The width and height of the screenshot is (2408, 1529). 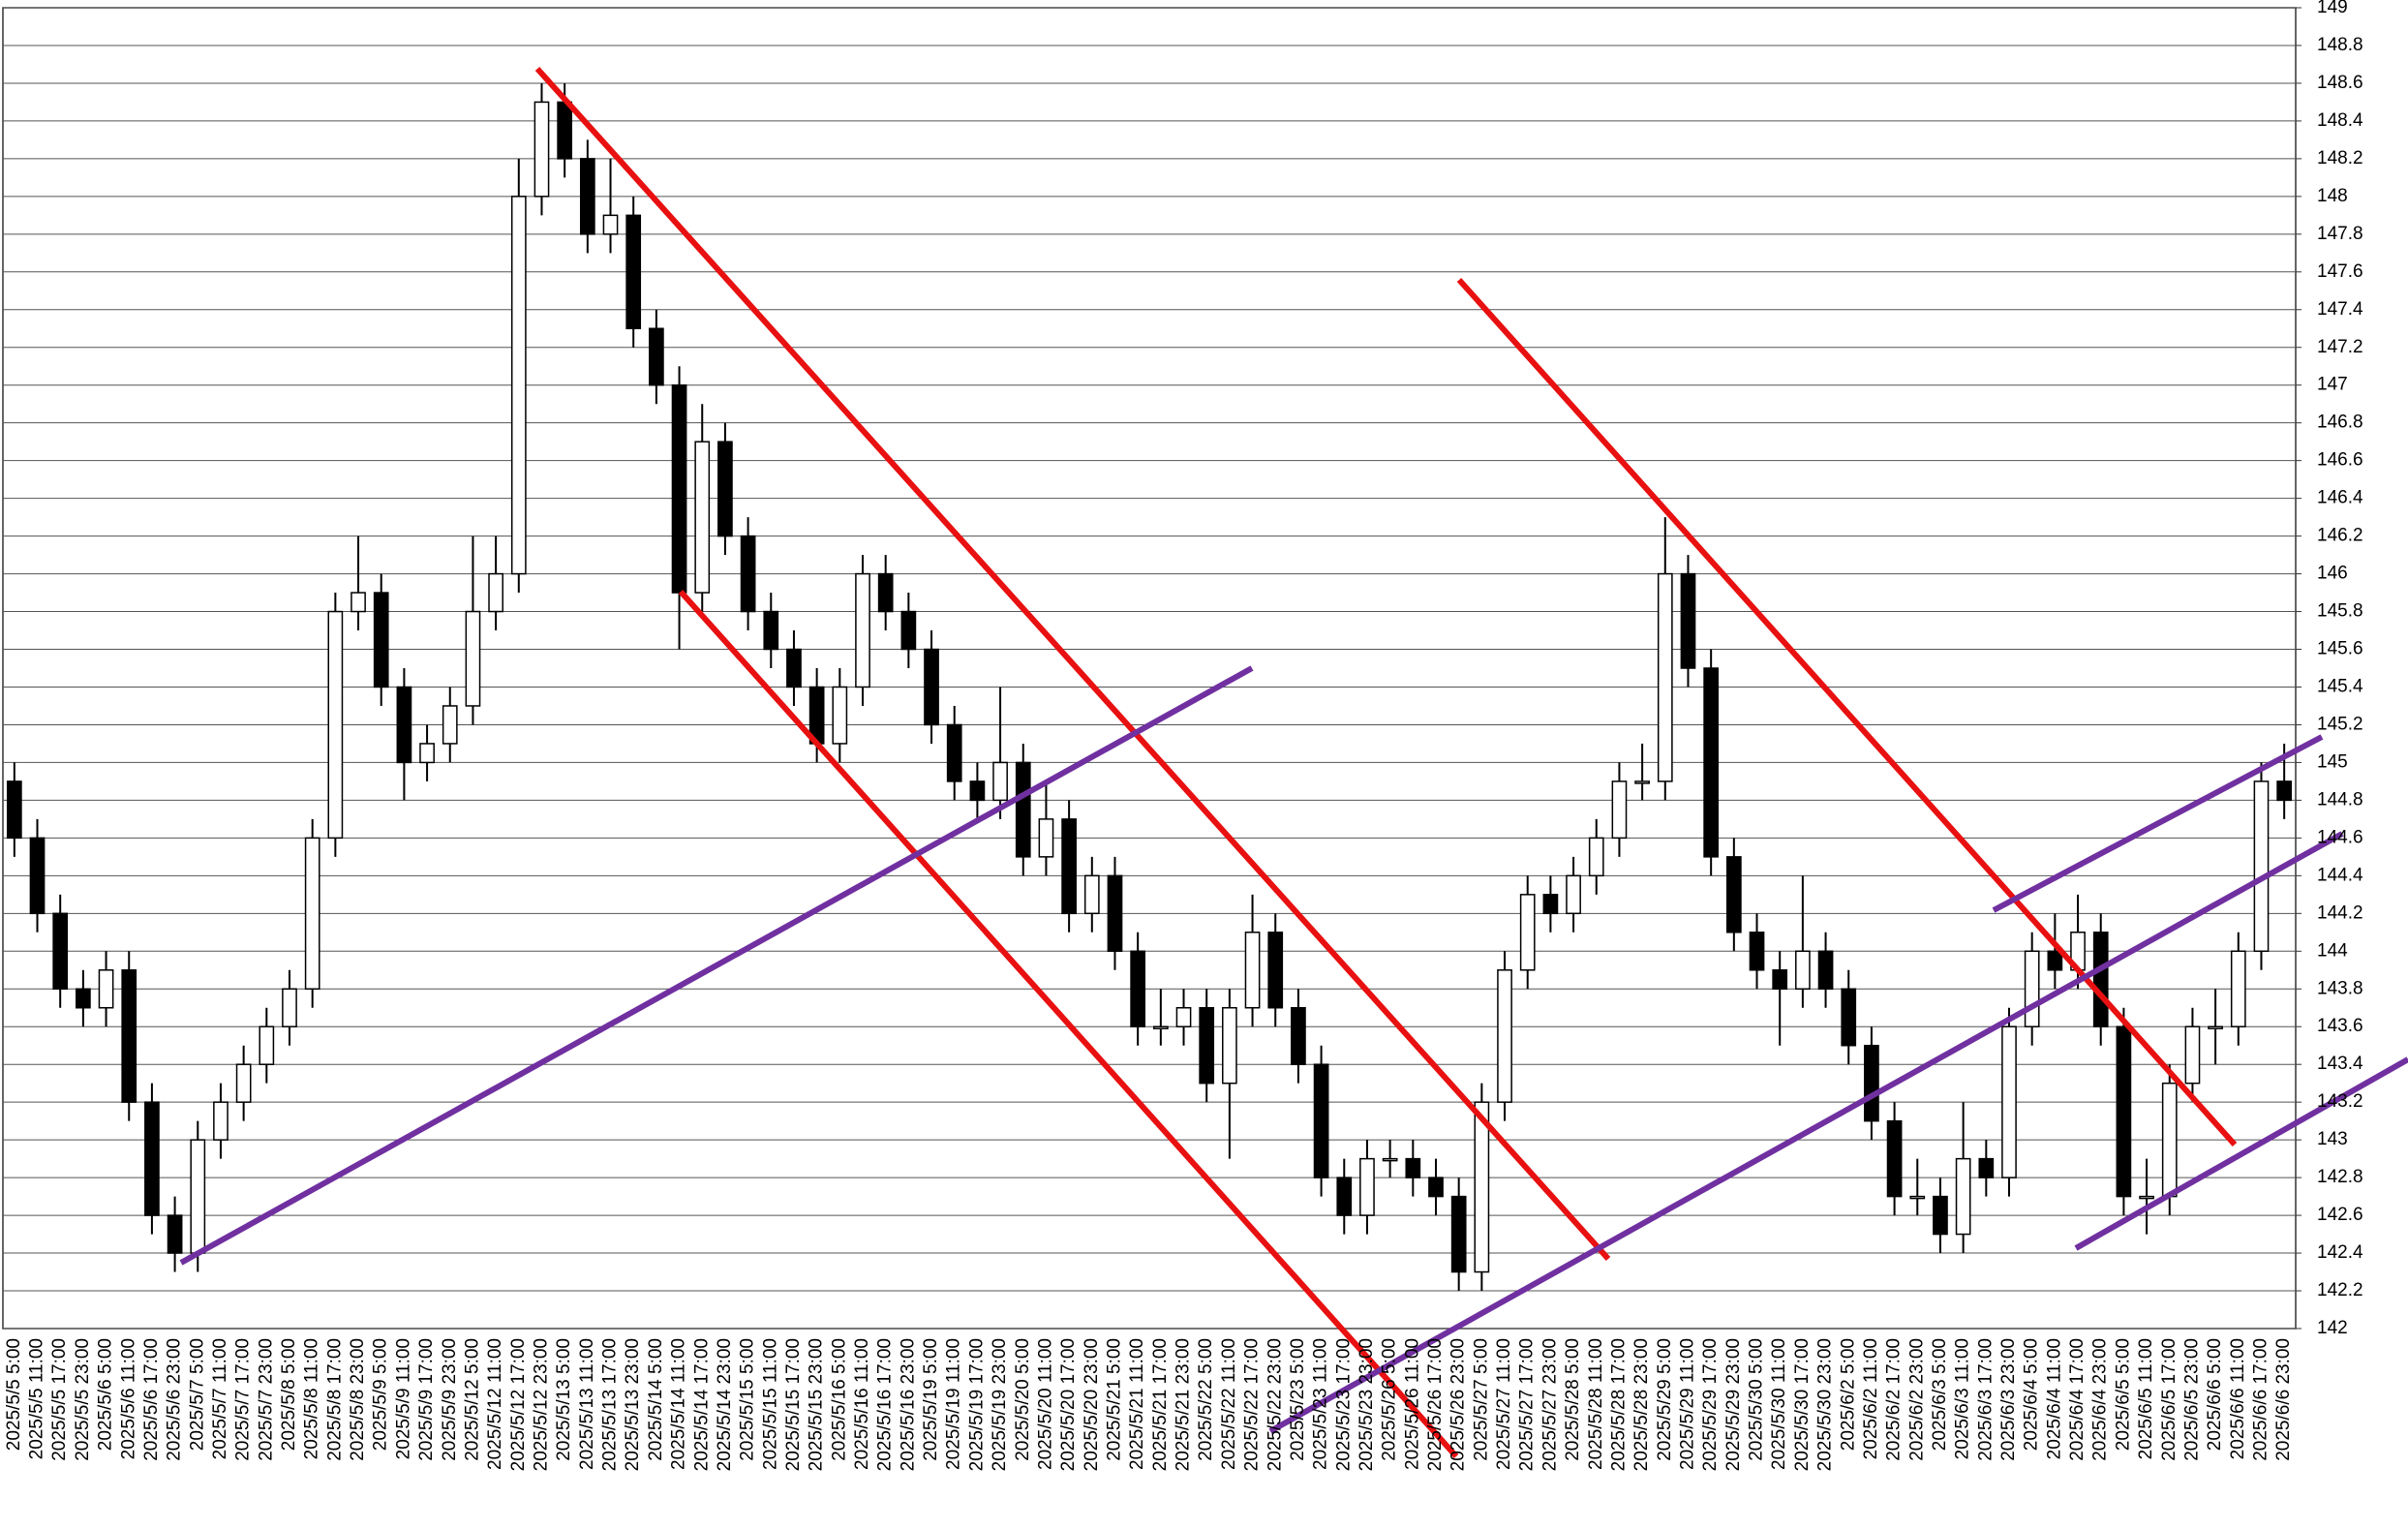 I want to click on y-tick-label: 145.6, so click(x=2340, y=649).